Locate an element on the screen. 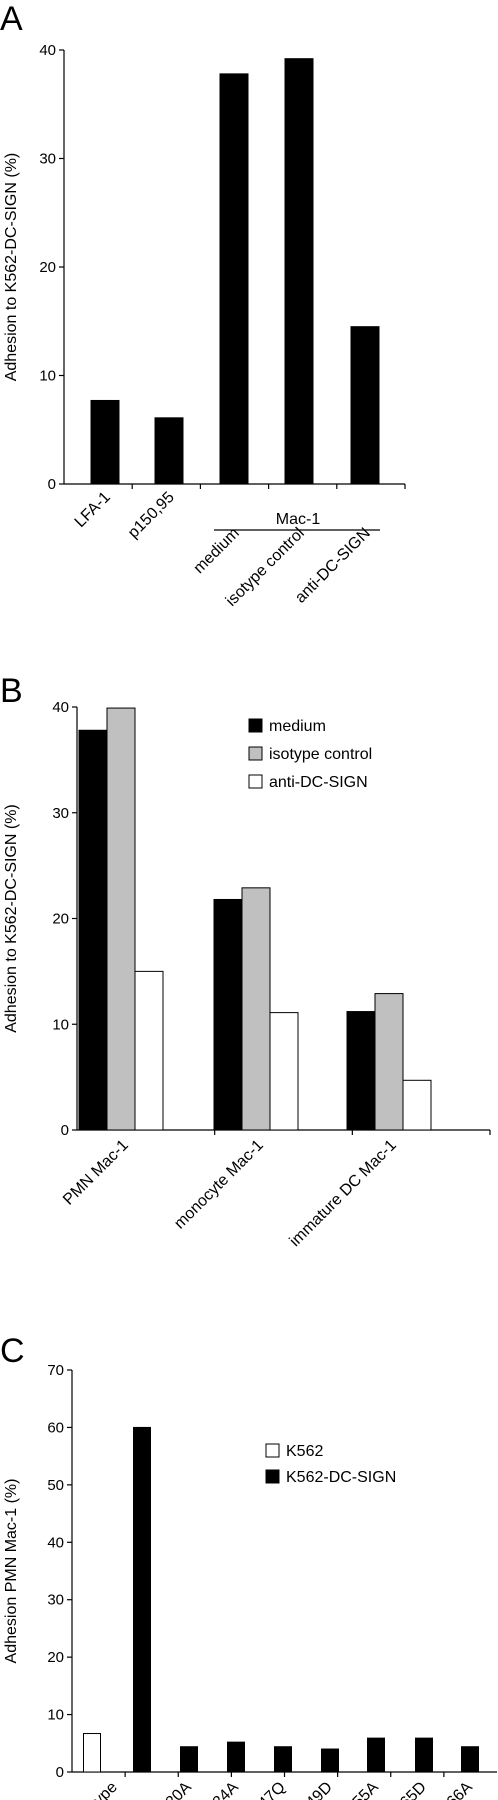 The width and height of the screenshot is (498, 1800). category-label: PMN Mac-1 is located at coordinates (96, 1173).